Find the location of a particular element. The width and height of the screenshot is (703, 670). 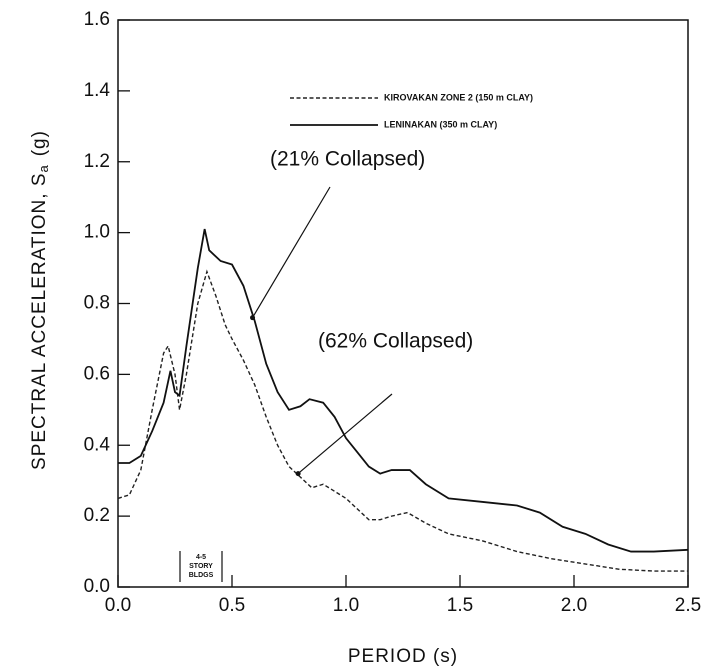

bracket-text: STORY is located at coordinates (201, 566).